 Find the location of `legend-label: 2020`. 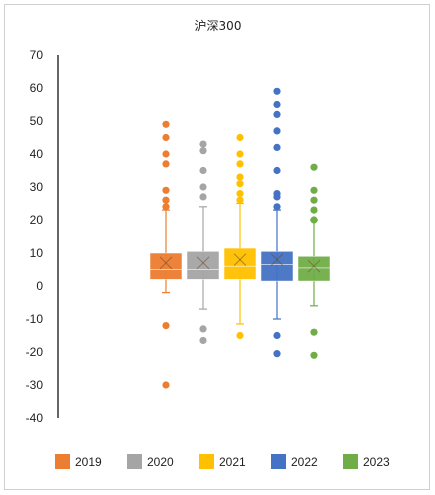

legend-label: 2020 is located at coordinates (160, 462).